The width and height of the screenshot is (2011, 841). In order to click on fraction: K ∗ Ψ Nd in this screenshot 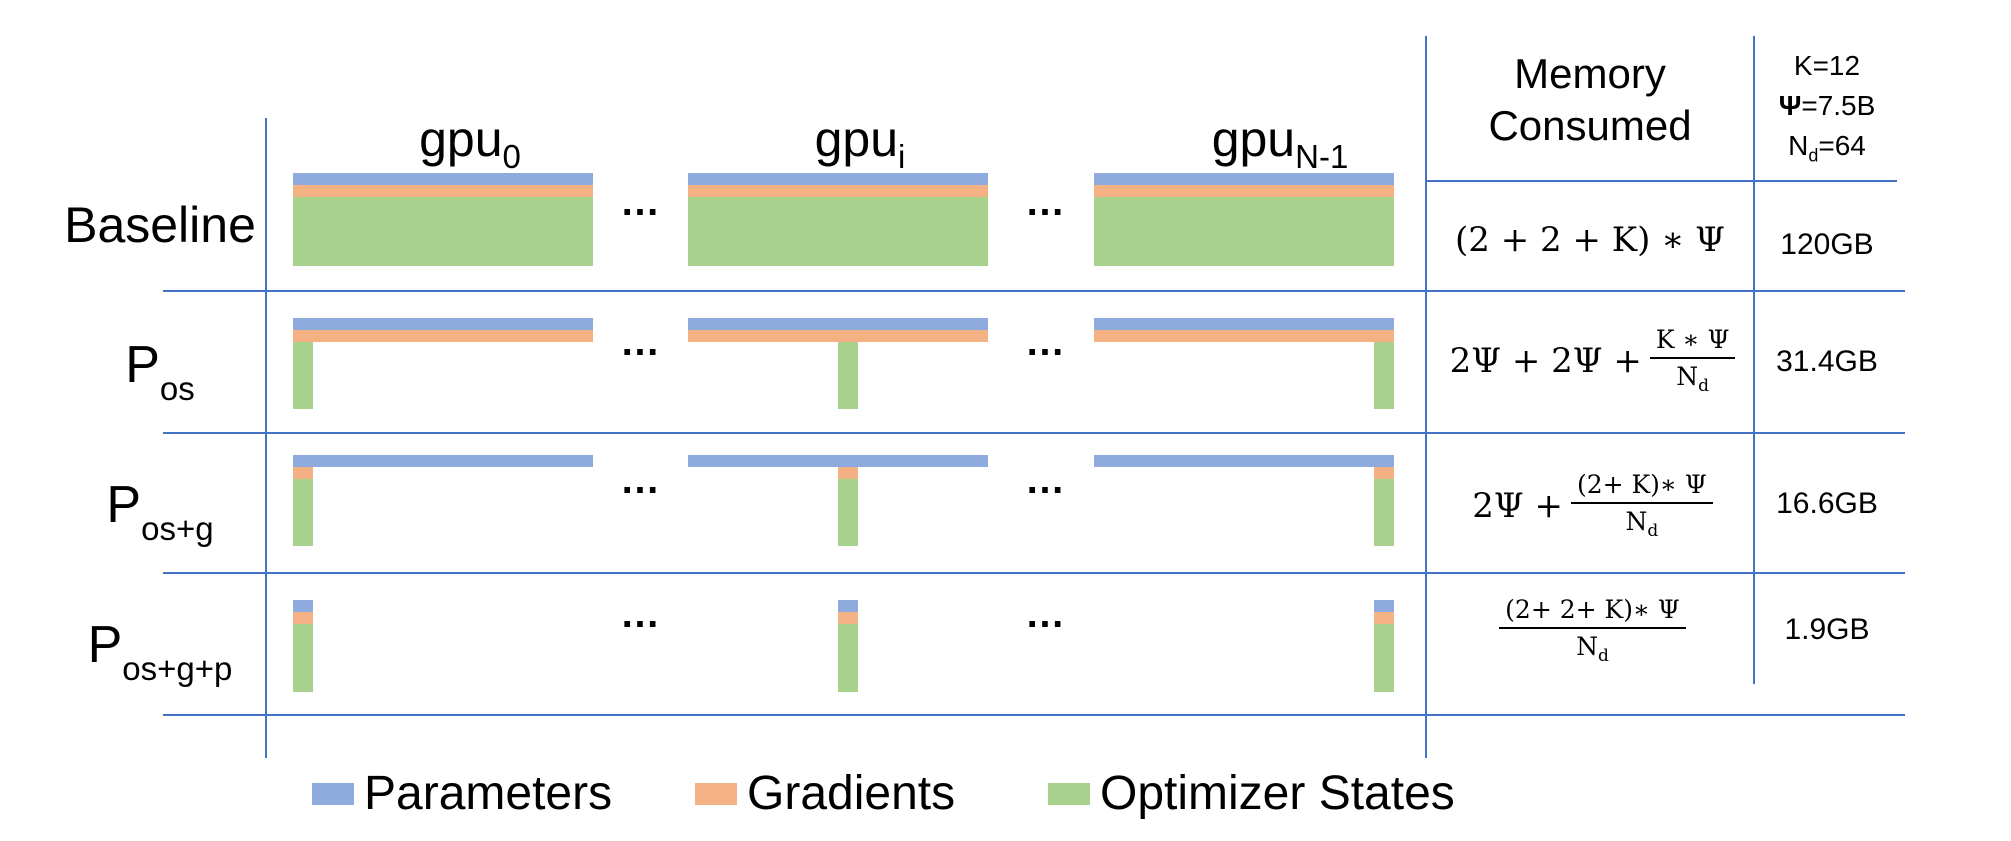, I will do `click(1692, 360)`.